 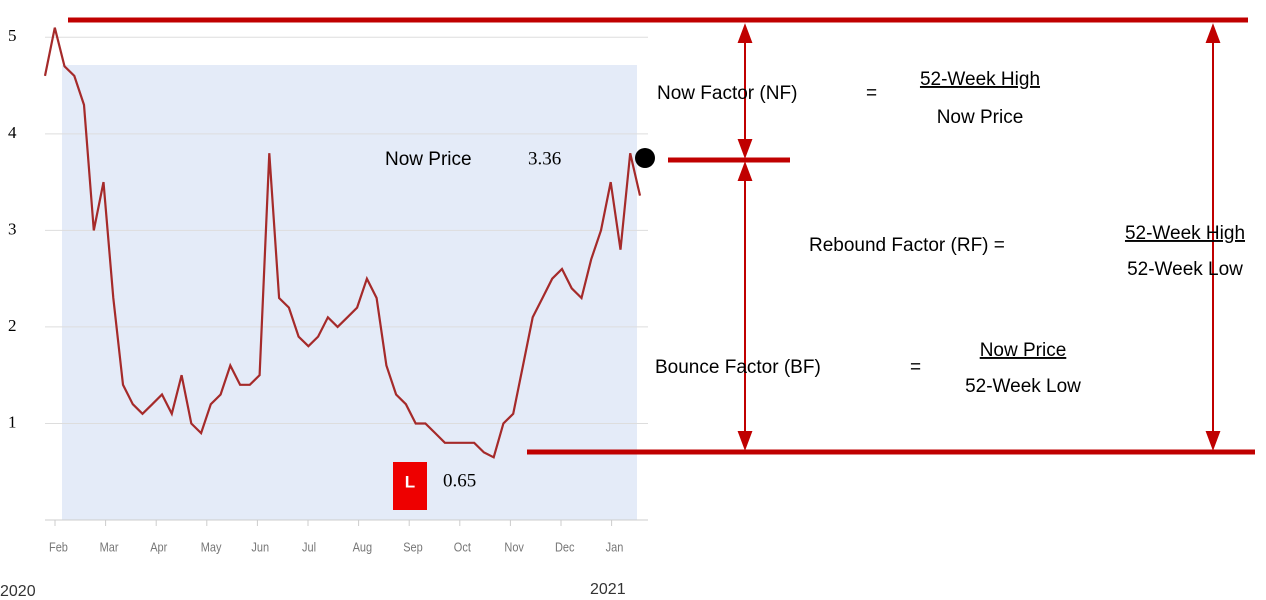 What do you see at coordinates (544, 158) in the screenshot?
I see `now-price-value: 3.36` at bounding box center [544, 158].